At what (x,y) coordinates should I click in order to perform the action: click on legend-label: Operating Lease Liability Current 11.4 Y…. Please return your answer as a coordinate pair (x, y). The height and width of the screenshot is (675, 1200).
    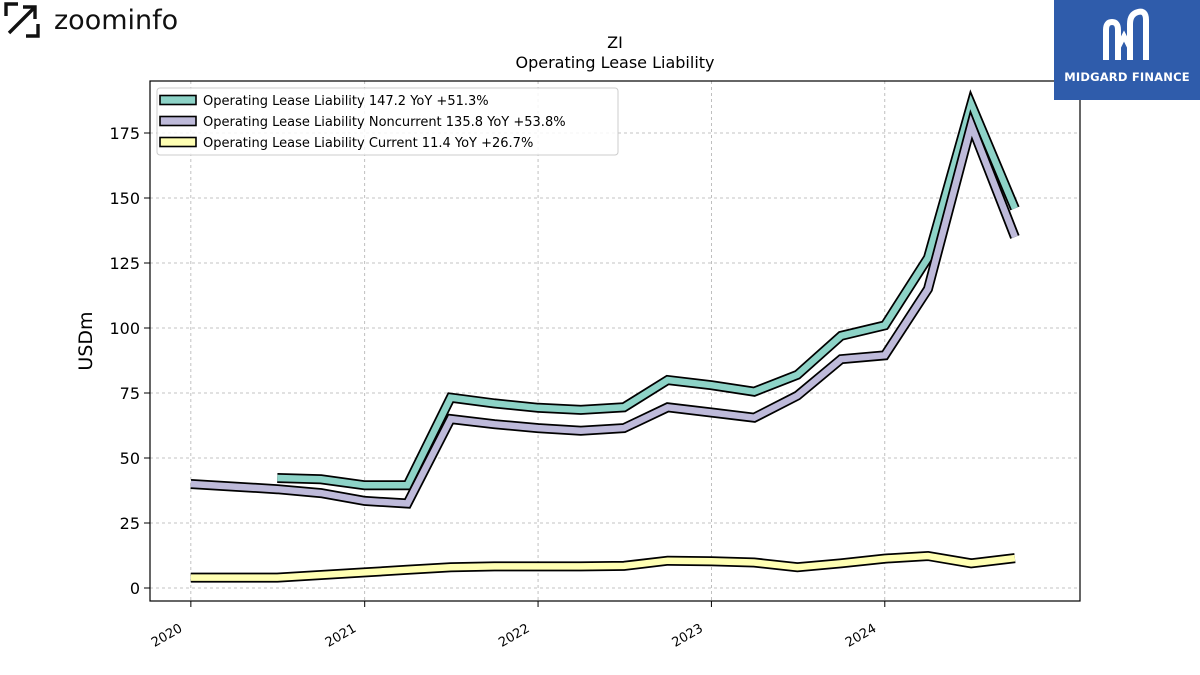
    Looking at the image, I should click on (368, 143).